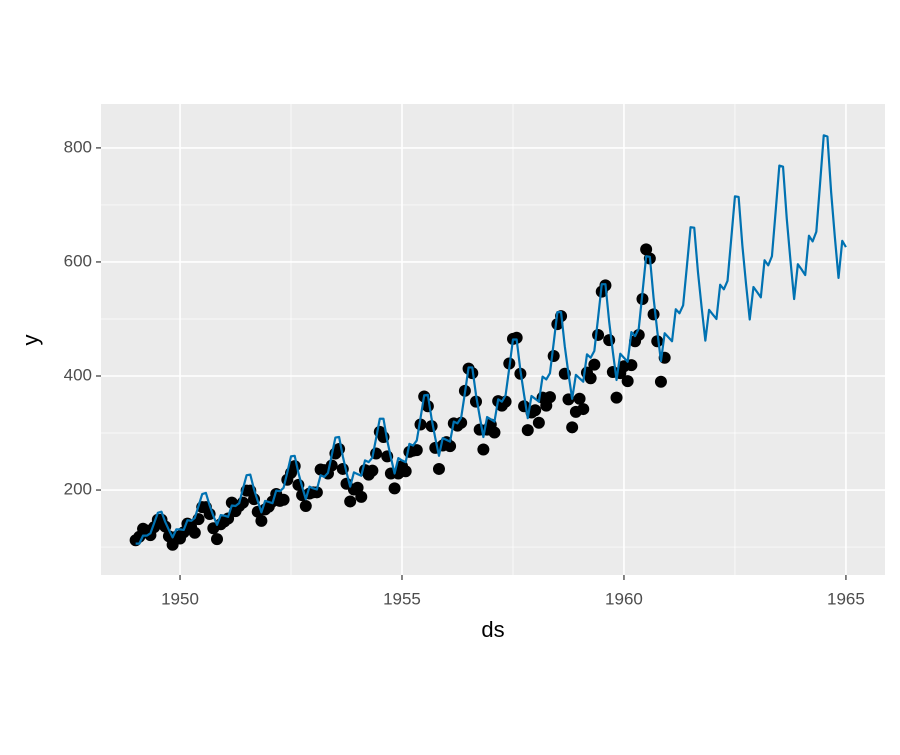  I want to click on y-axis-label: y, so click(30, 340).